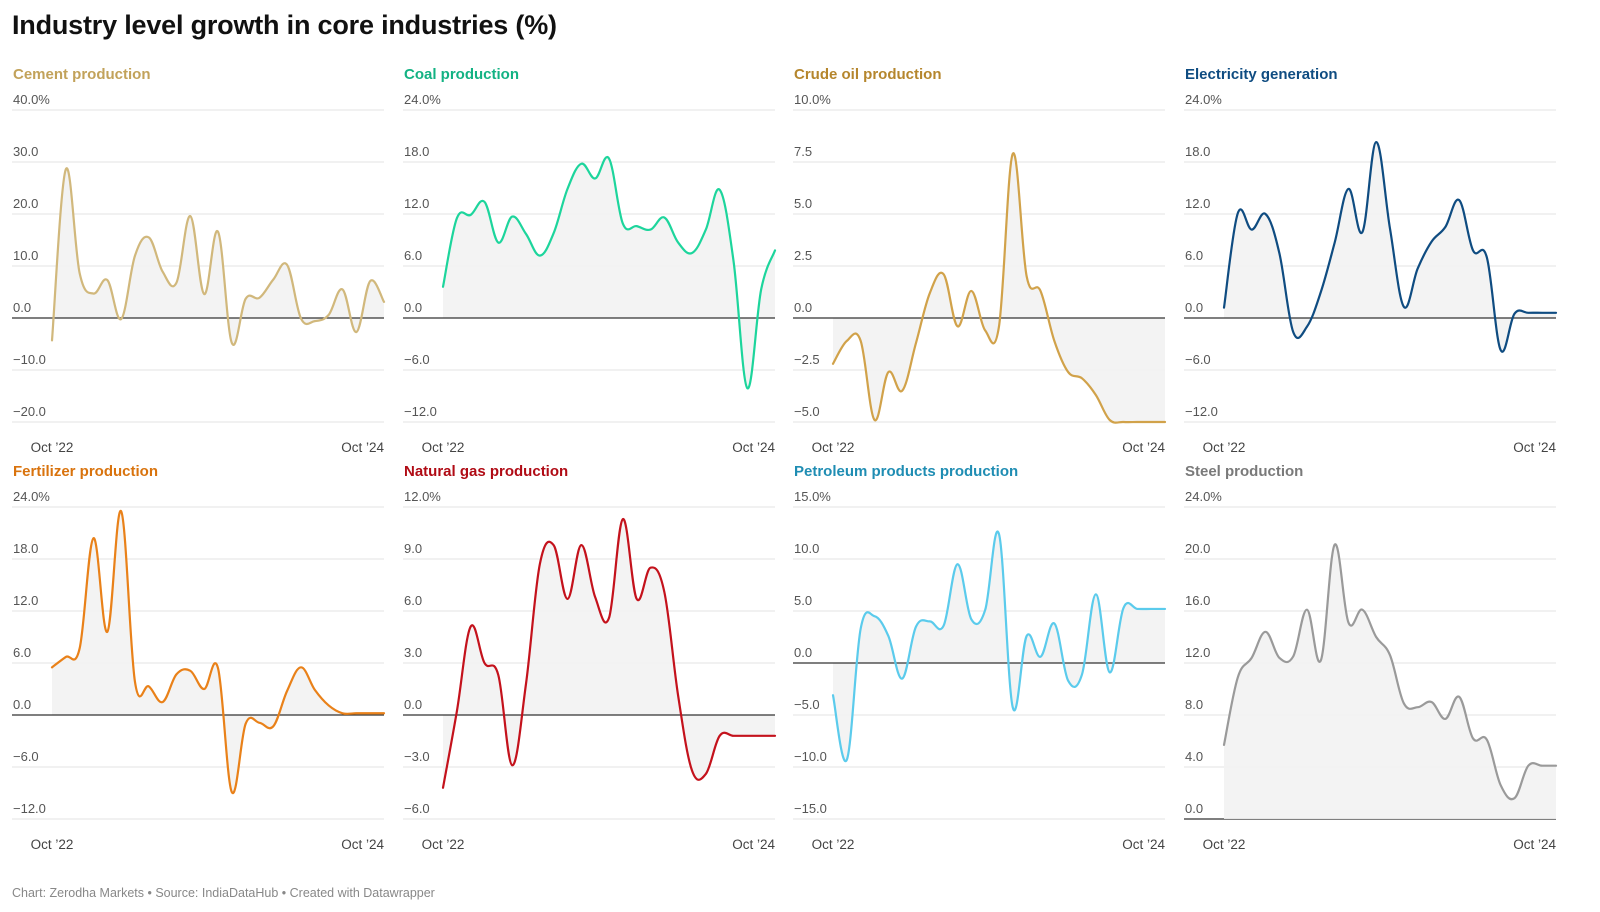 The height and width of the screenshot is (912, 1600). Describe the element at coordinates (803, 151) in the screenshot. I see `y-tick-label: 7.5` at that location.